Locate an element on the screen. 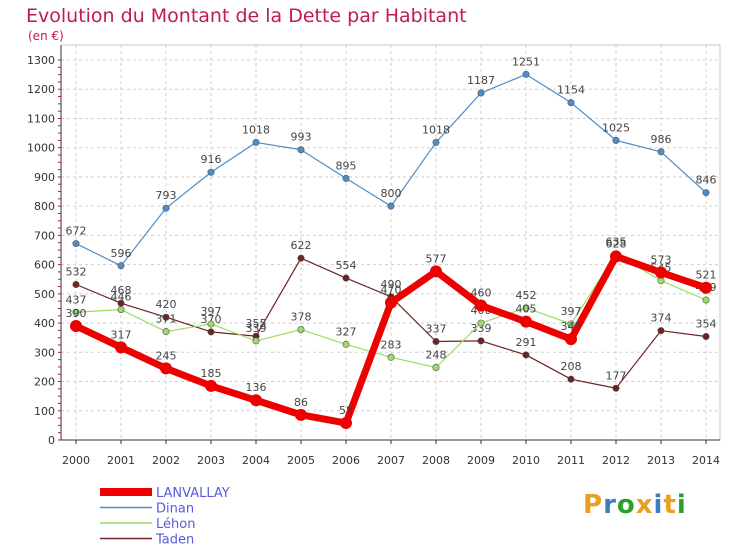  data-label-dinan: 1154 is located at coordinates (571, 90).